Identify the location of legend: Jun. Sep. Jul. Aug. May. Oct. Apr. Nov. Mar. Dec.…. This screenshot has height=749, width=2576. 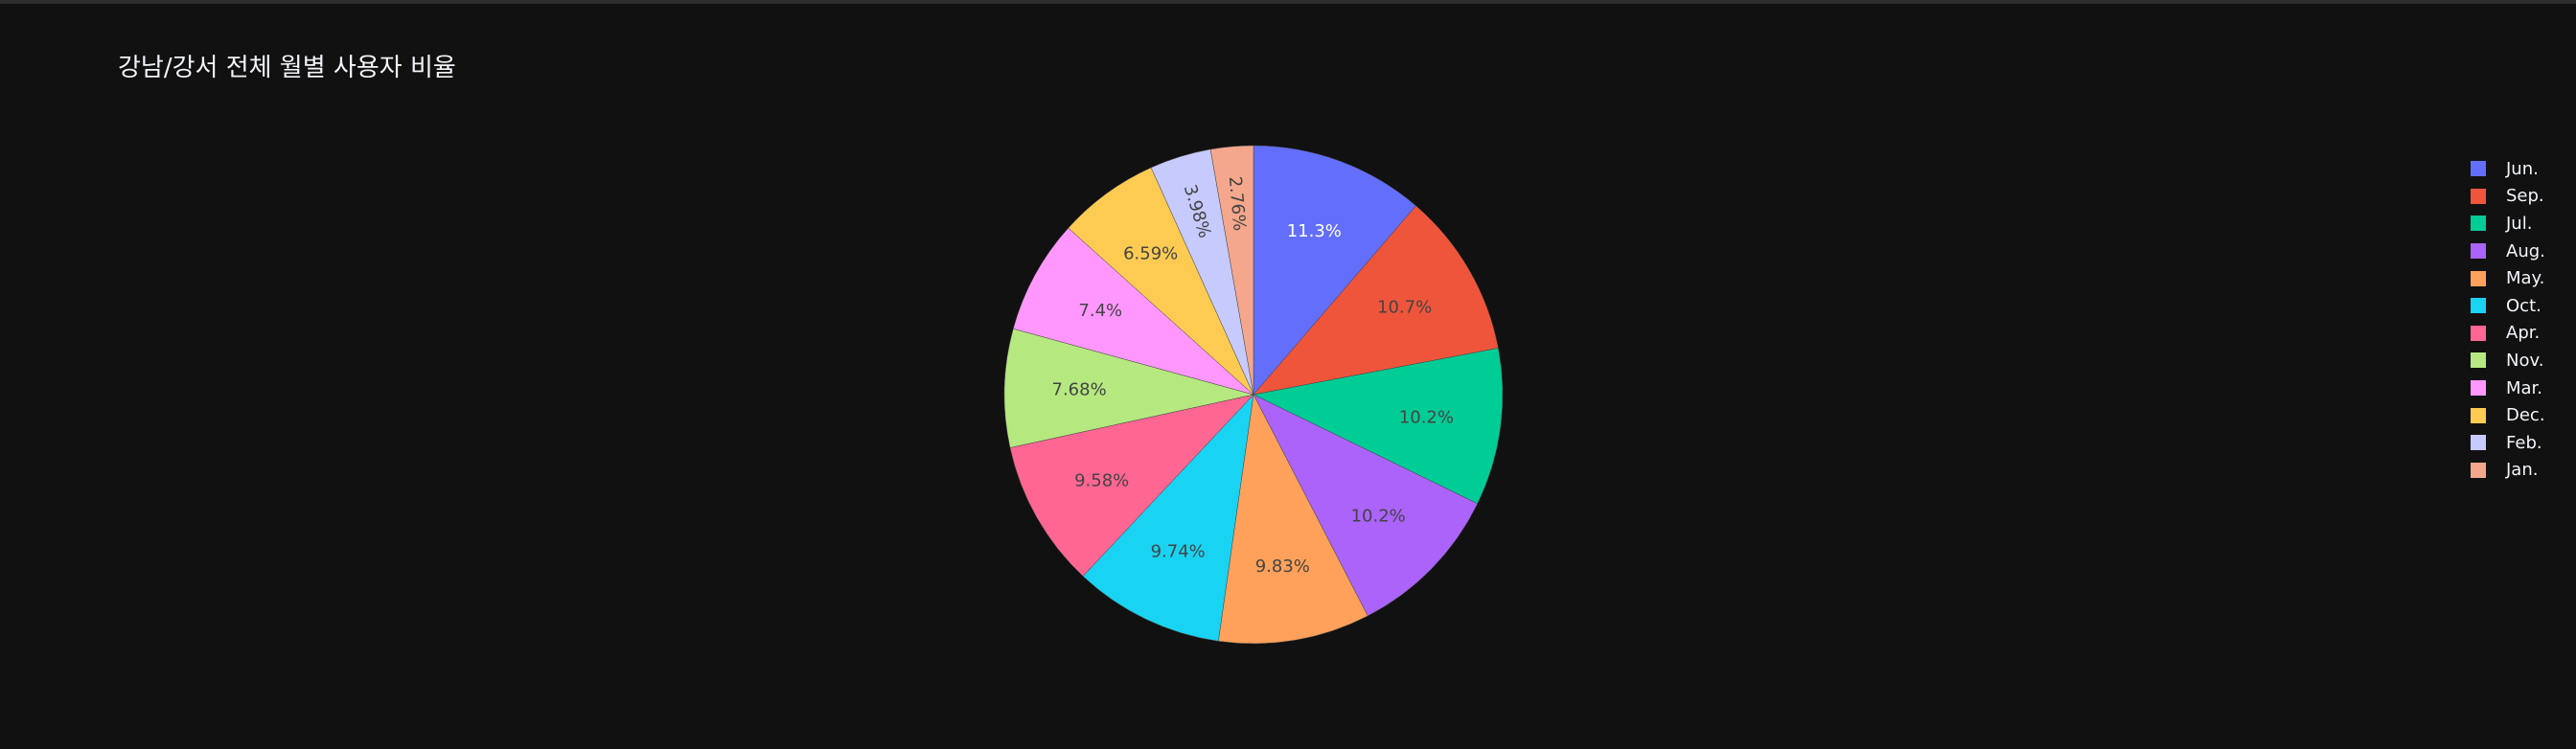
(2508, 319).